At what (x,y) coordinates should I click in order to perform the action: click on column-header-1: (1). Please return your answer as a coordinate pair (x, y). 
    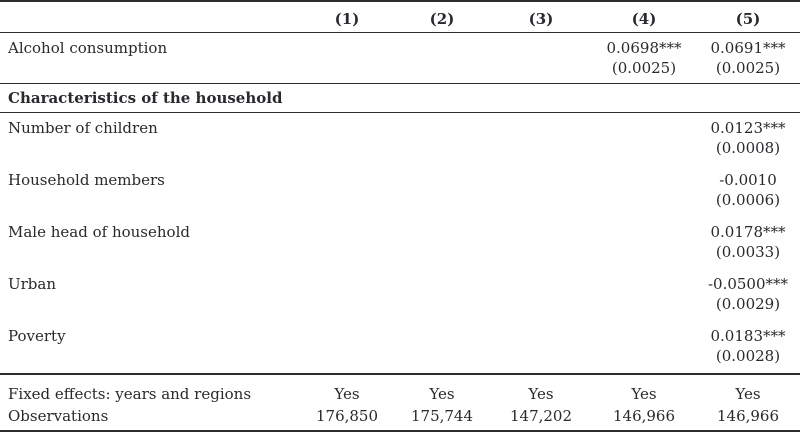
    Looking at the image, I should click on (347, 16).